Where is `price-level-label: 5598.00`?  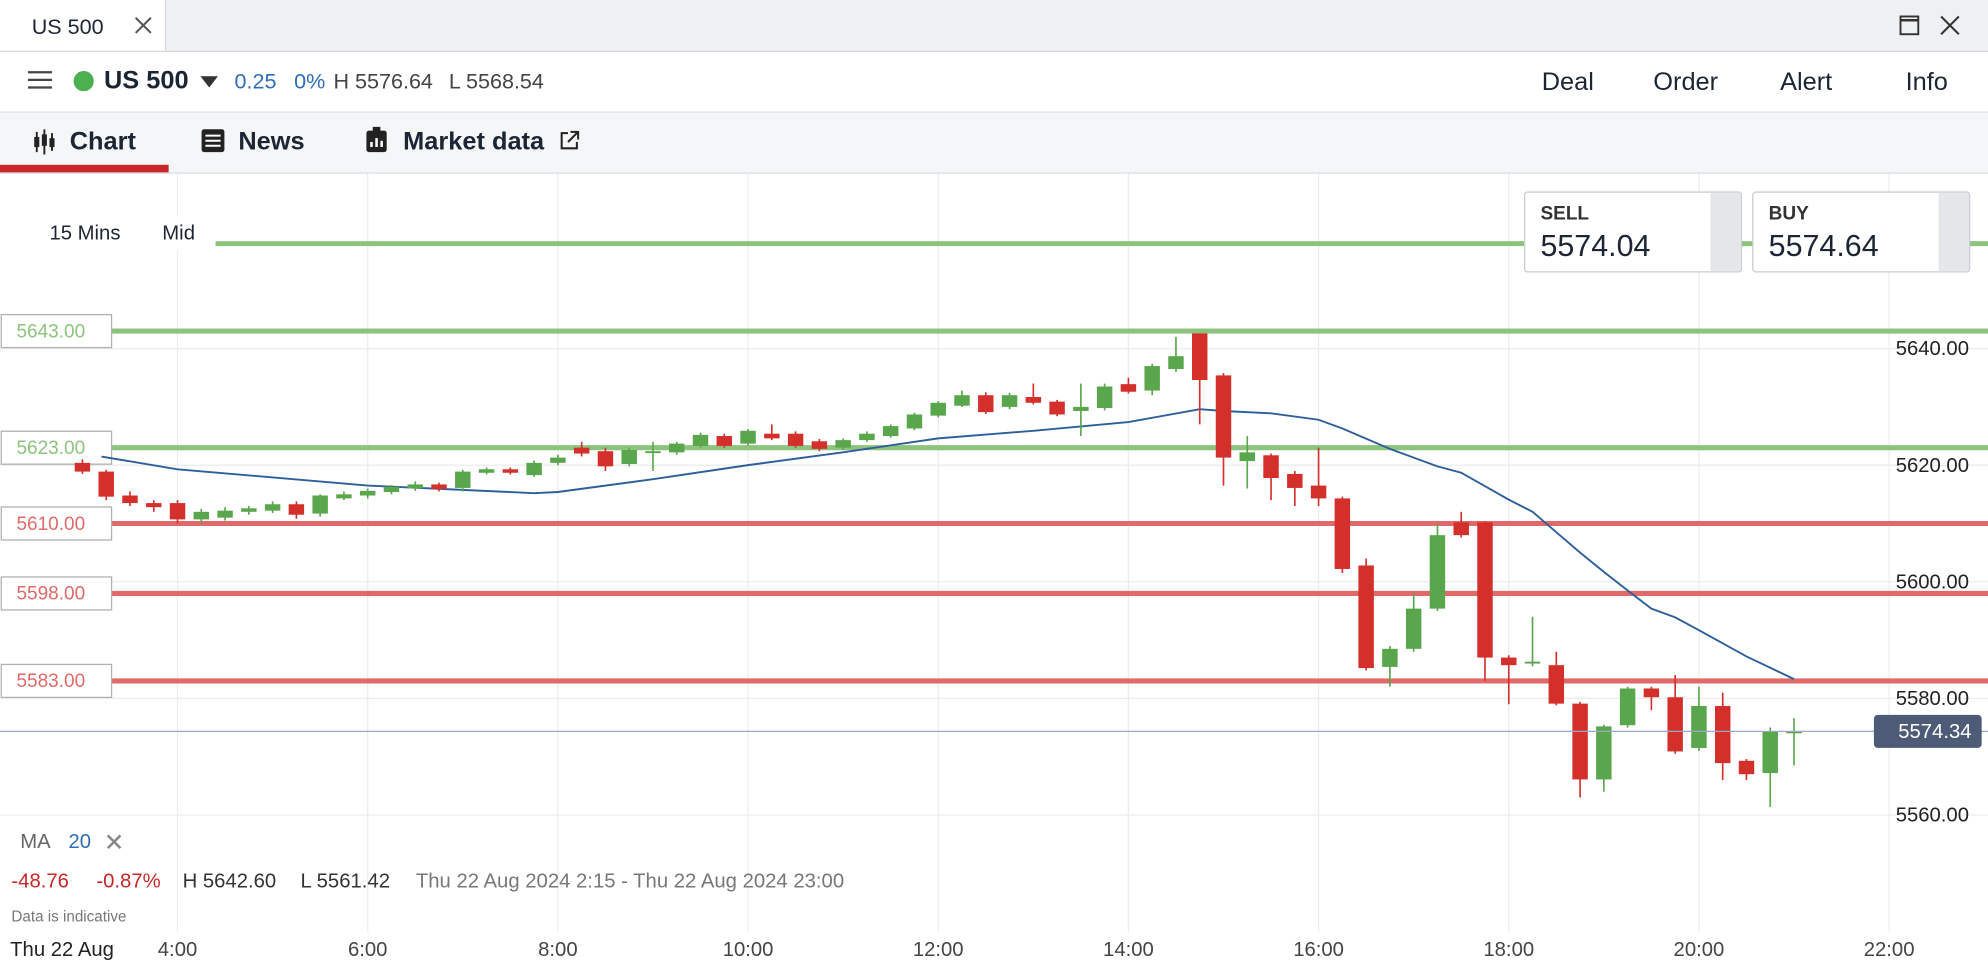
price-level-label: 5598.00 is located at coordinates (50, 594).